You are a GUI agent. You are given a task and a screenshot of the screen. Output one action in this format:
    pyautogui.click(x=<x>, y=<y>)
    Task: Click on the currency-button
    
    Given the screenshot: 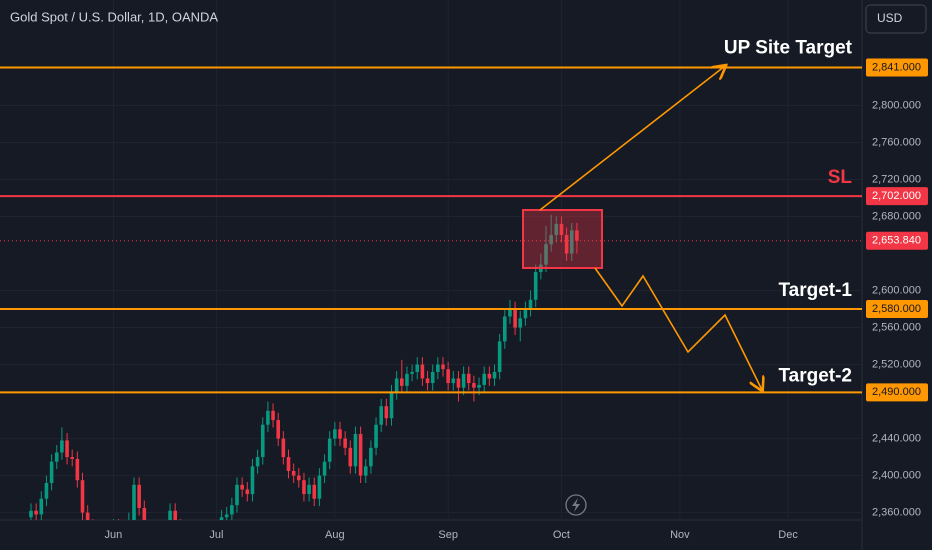 What is the action you would take?
    pyautogui.click(x=896, y=19)
    